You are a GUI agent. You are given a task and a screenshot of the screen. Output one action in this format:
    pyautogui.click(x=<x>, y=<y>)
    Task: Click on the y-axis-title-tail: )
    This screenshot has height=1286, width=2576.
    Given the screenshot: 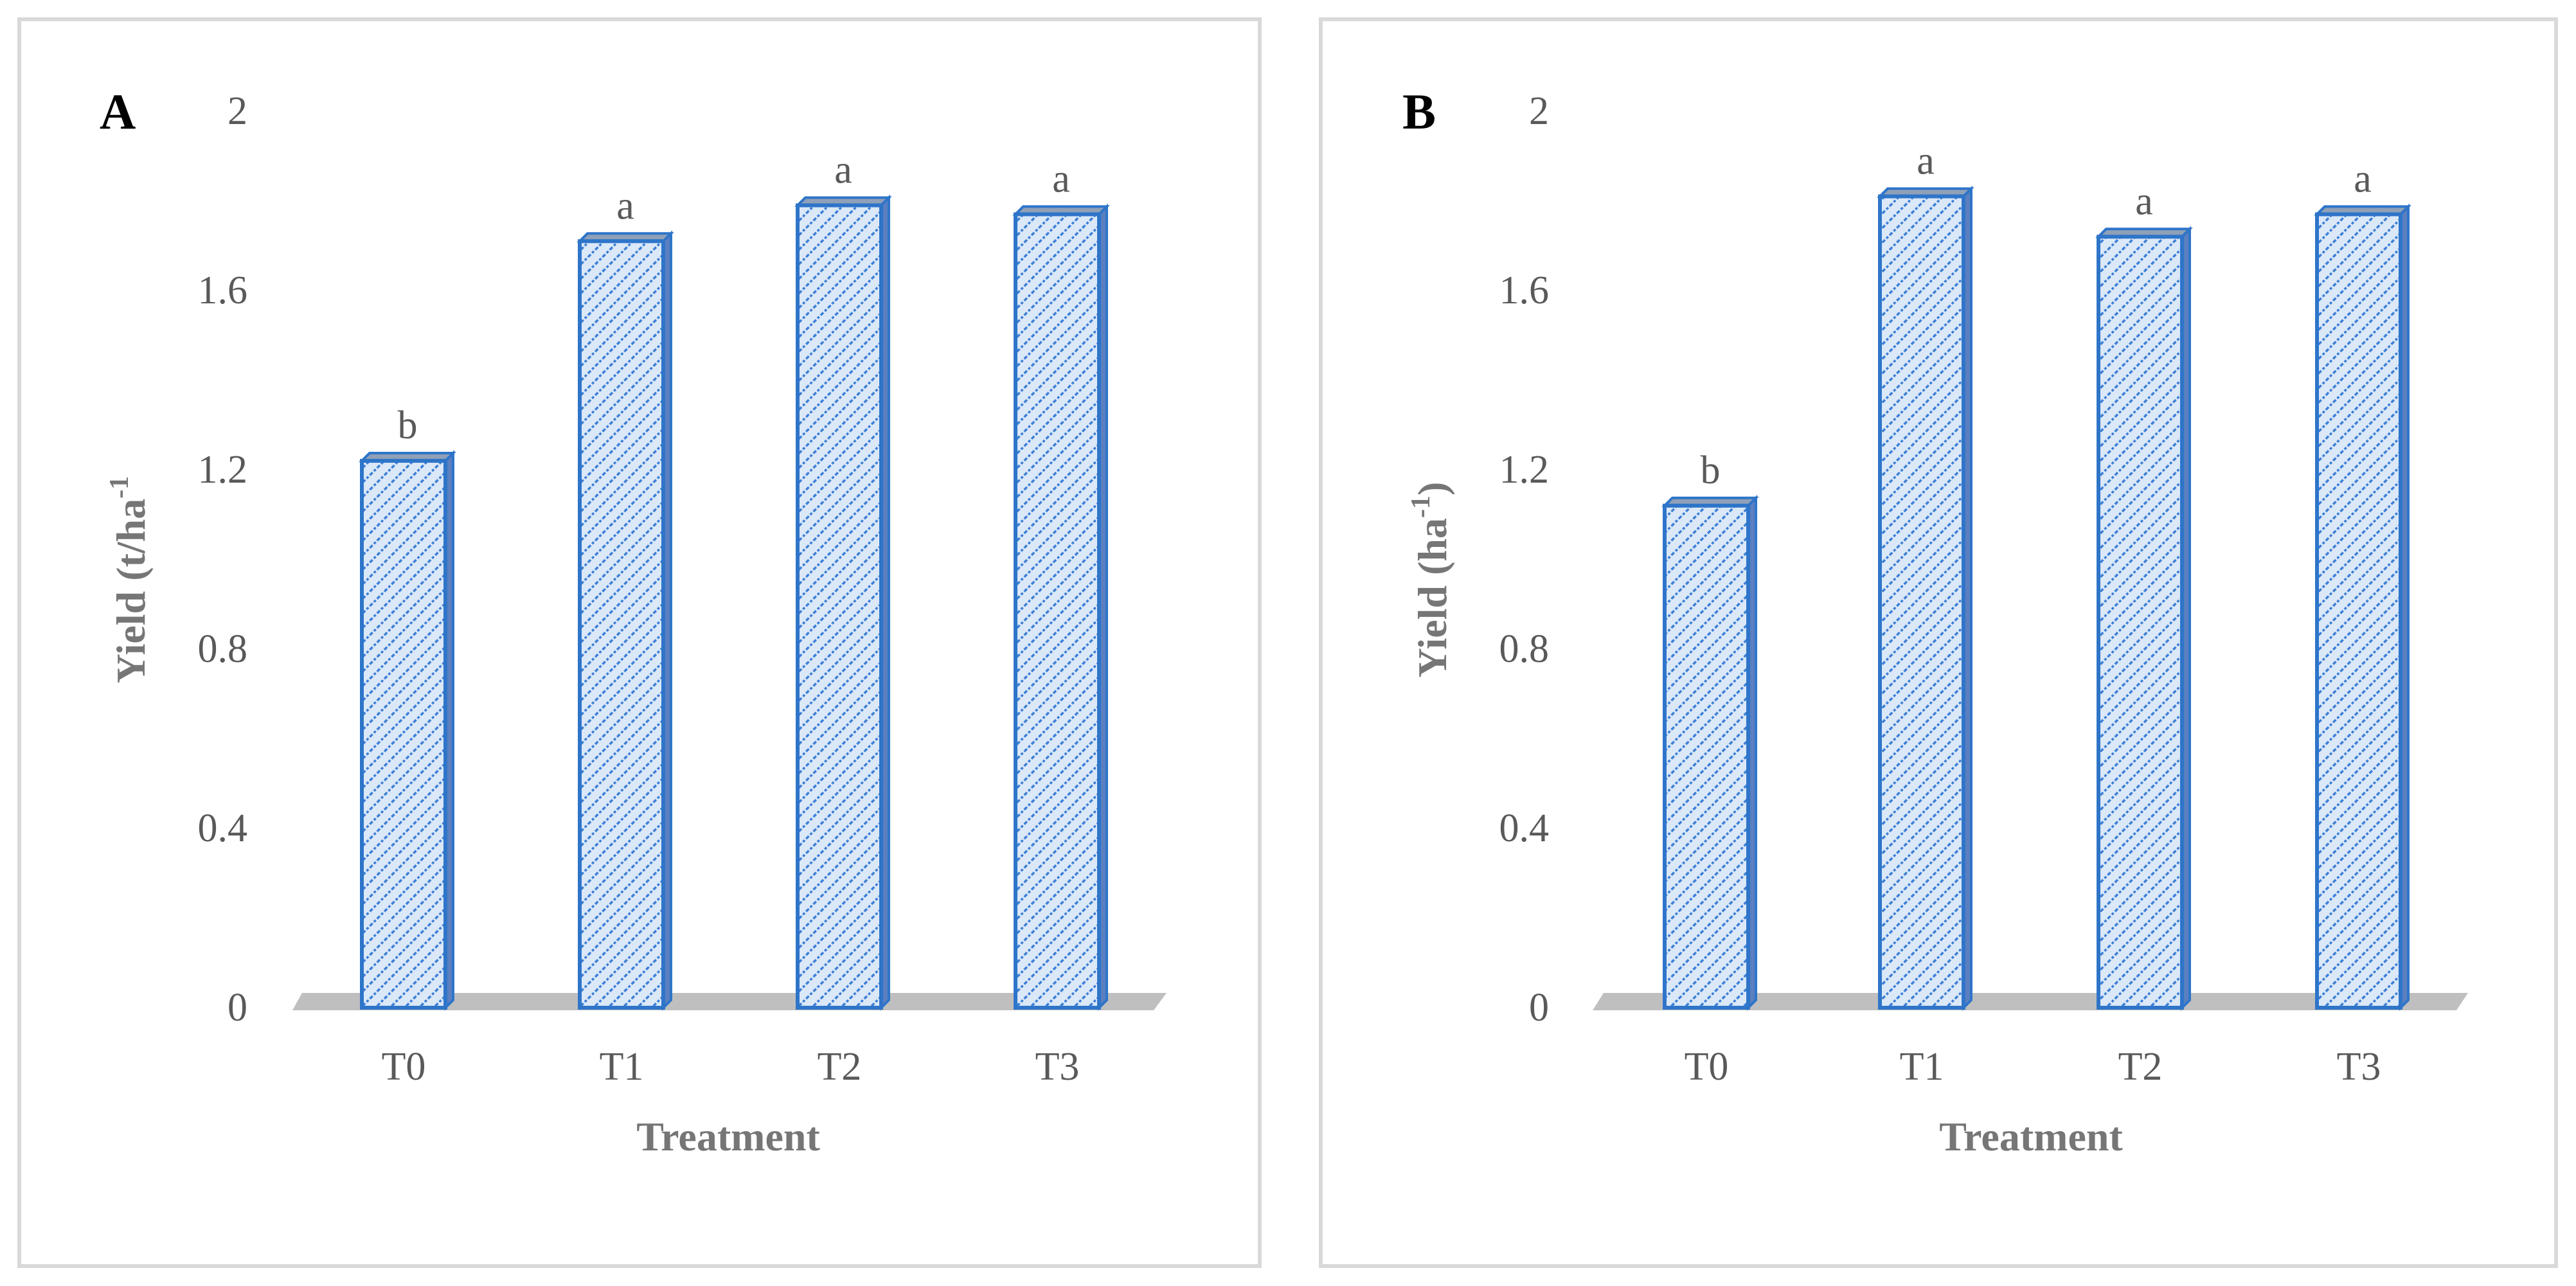 What is the action you would take?
    pyautogui.click(x=1432, y=489)
    